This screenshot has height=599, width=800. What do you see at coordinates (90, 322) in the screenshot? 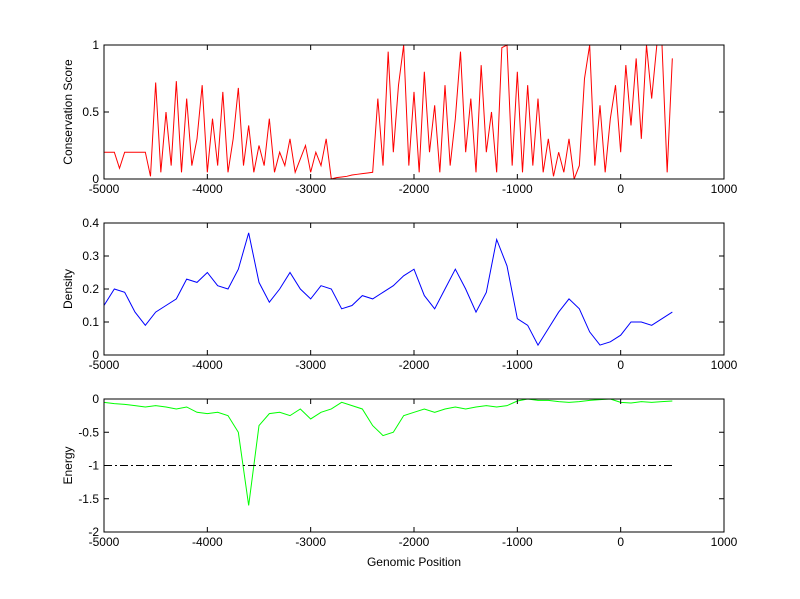
I see `y-tick-label: 0.1` at bounding box center [90, 322].